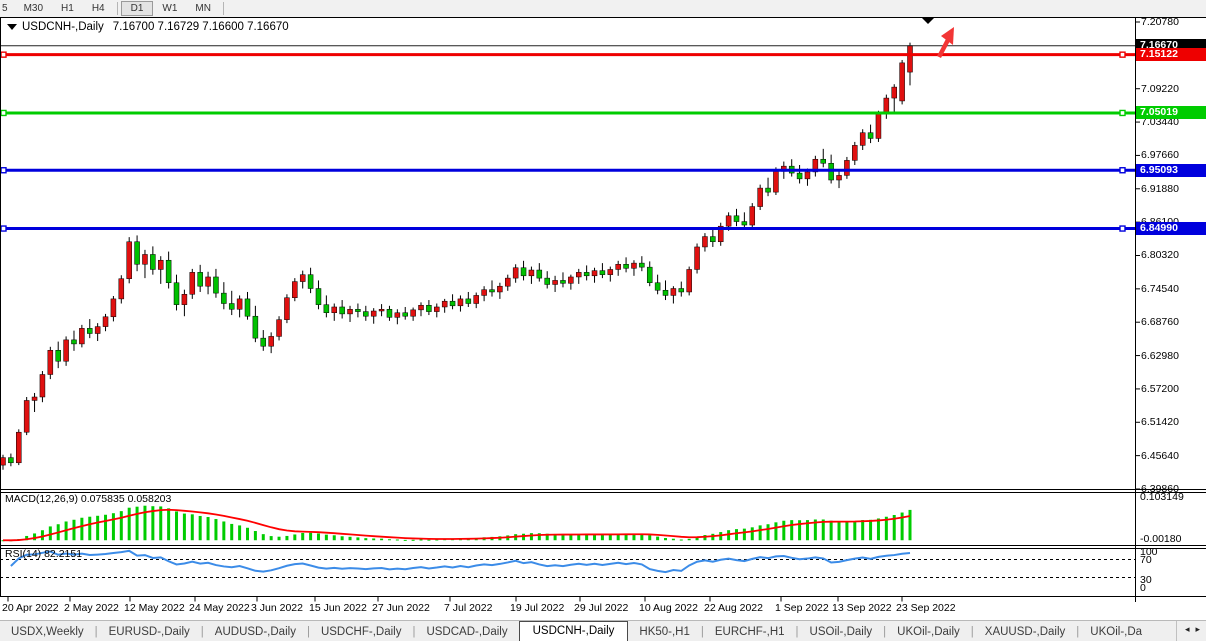 This screenshot has width=1206, height=641. Describe the element at coordinates (567, 54) in the screenshot. I see `hline-7.15122` at that location.